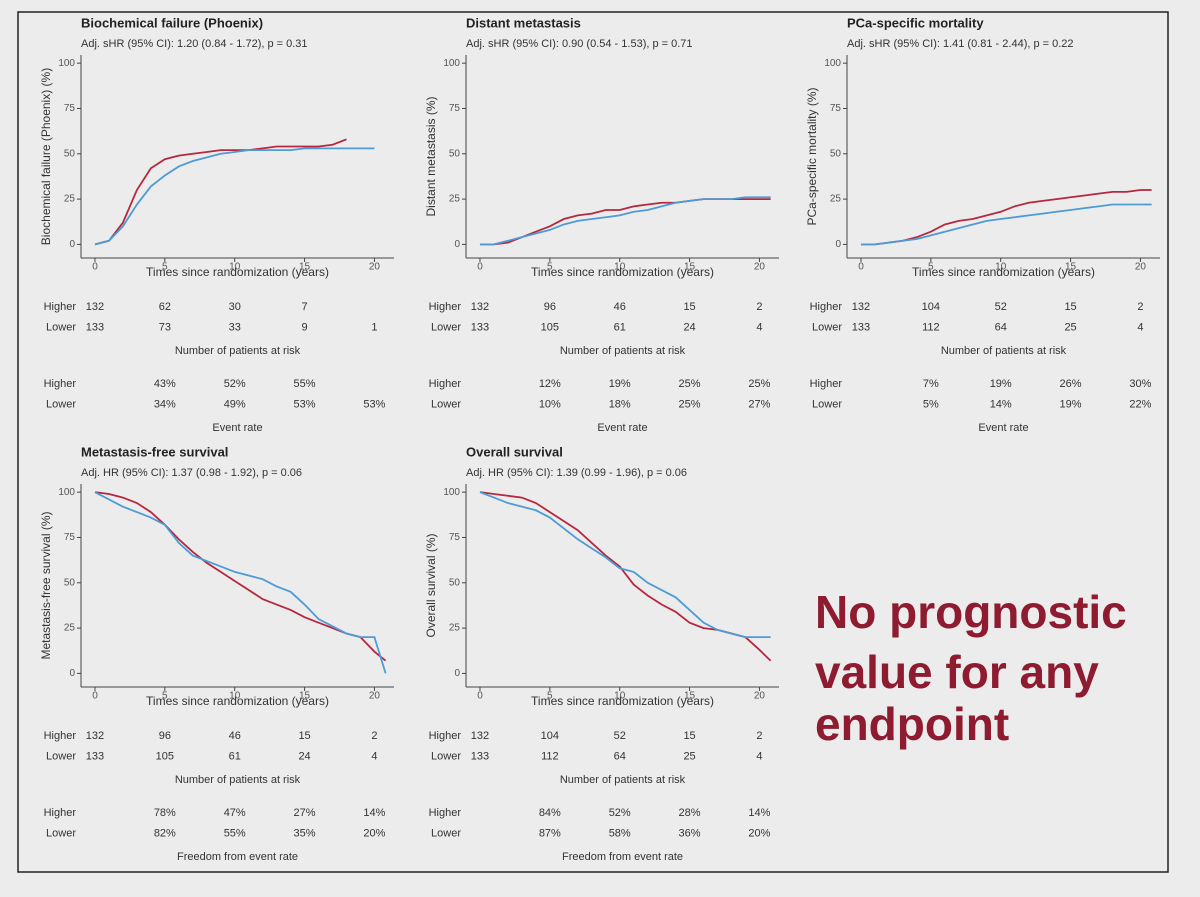 Image resolution: width=1200 pixels, height=897 pixels. Describe the element at coordinates (1071, 384) in the screenshot. I see `table-cell: 26%` at that location.